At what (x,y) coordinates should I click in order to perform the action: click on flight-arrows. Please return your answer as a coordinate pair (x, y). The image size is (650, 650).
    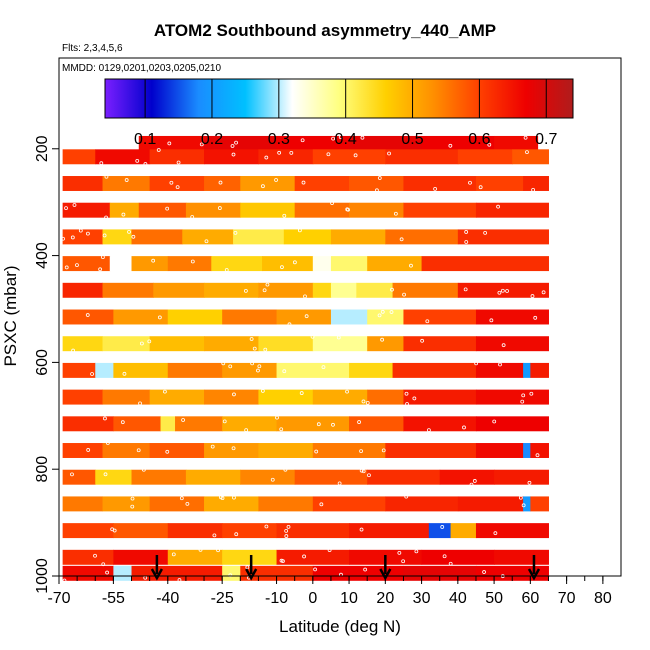
    Looking at the image, I should click on (345, 568).